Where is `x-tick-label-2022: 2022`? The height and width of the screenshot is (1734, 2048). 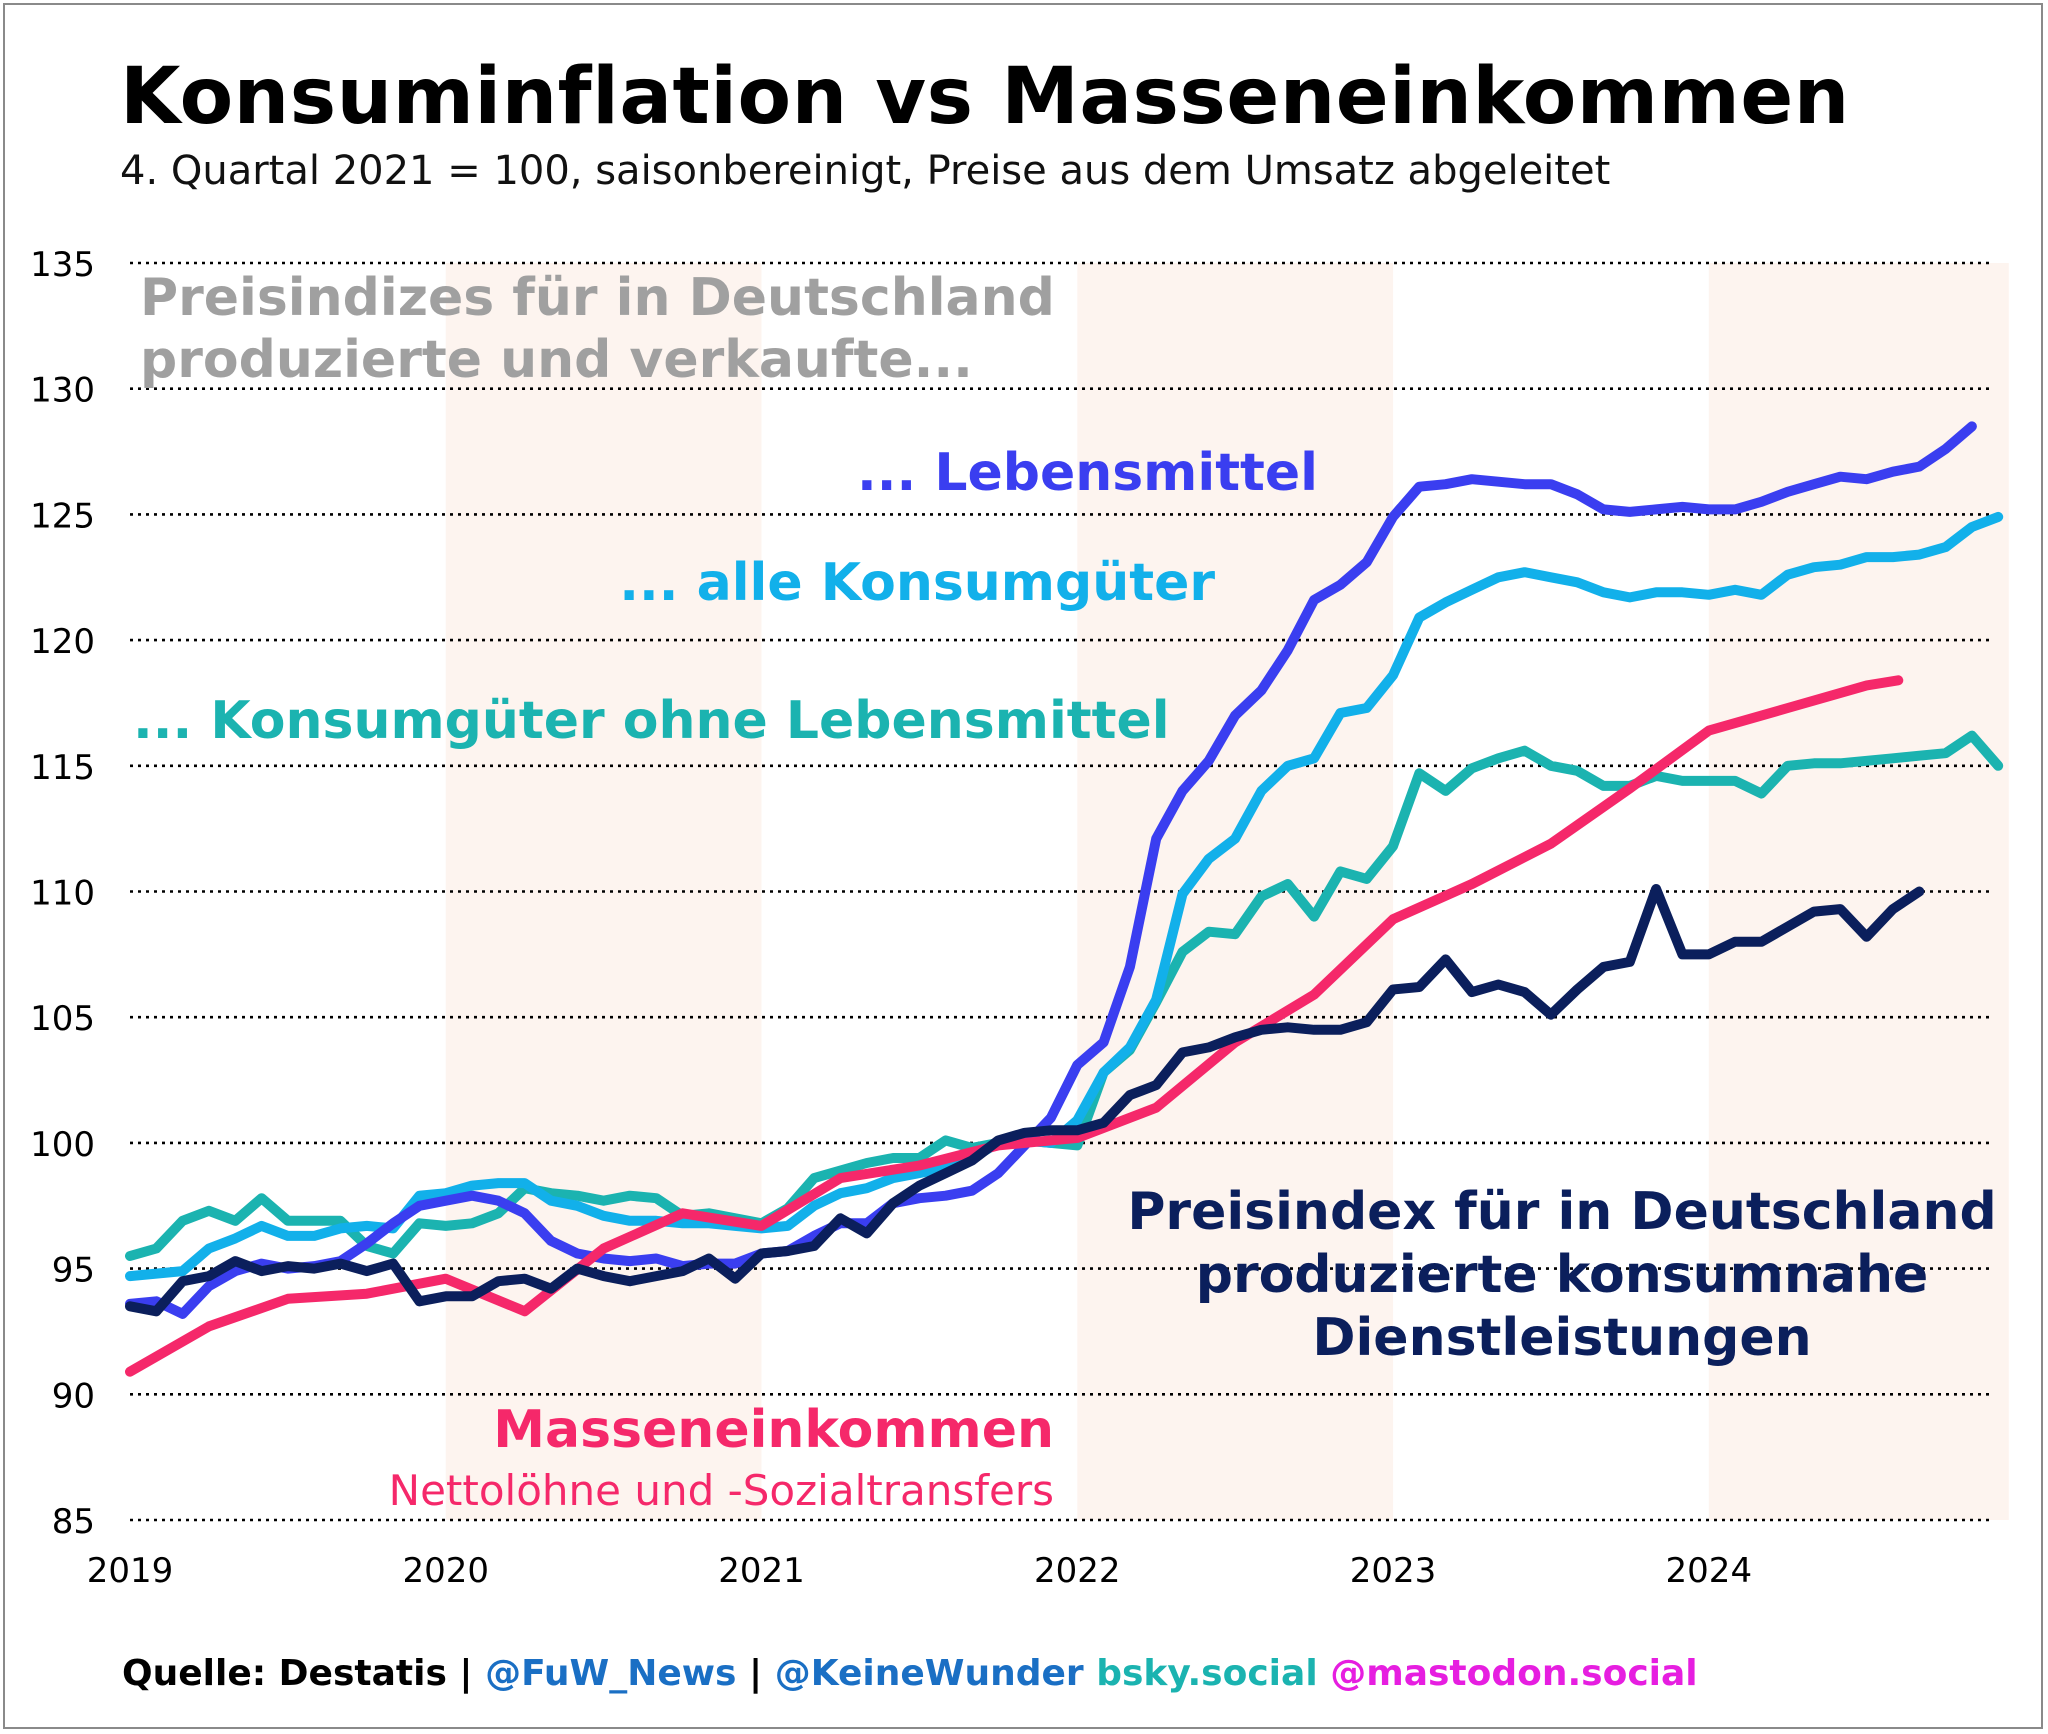 x-tick-label-2022: 2022 is located at coordinates (1077, 1571).